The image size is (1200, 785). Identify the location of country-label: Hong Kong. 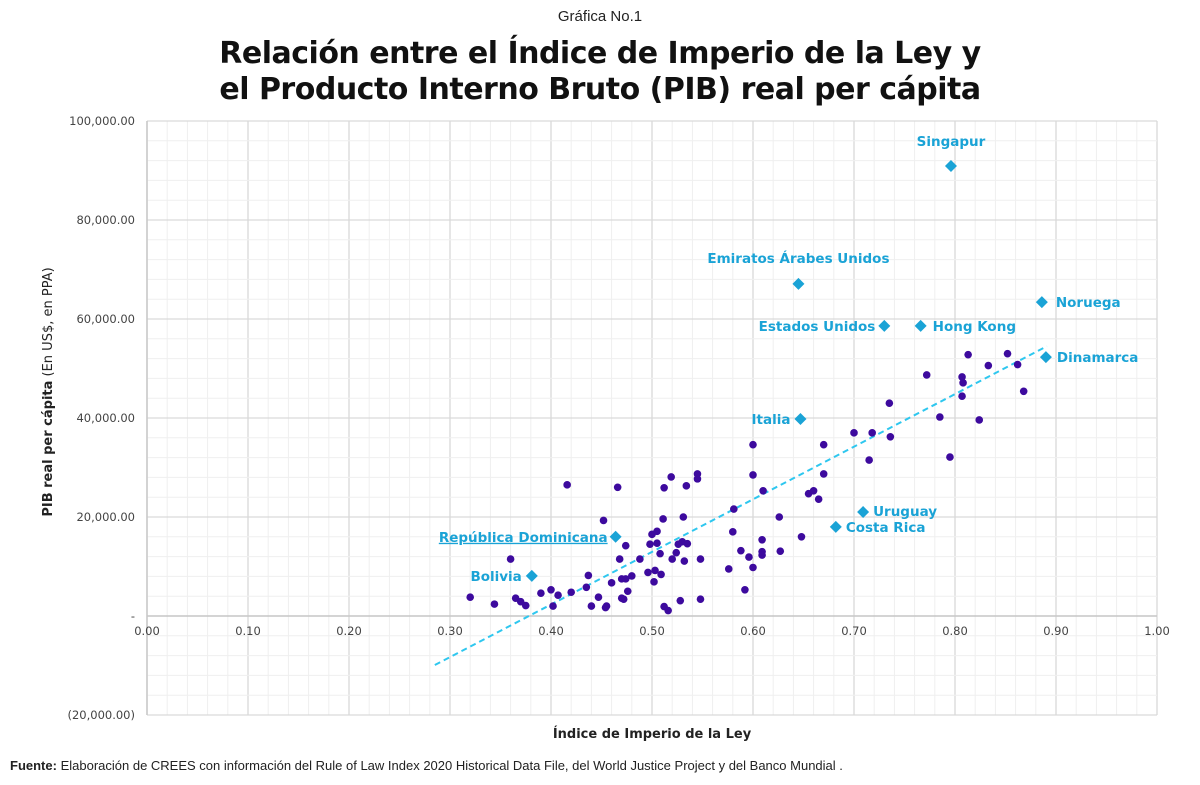
(974, 327).